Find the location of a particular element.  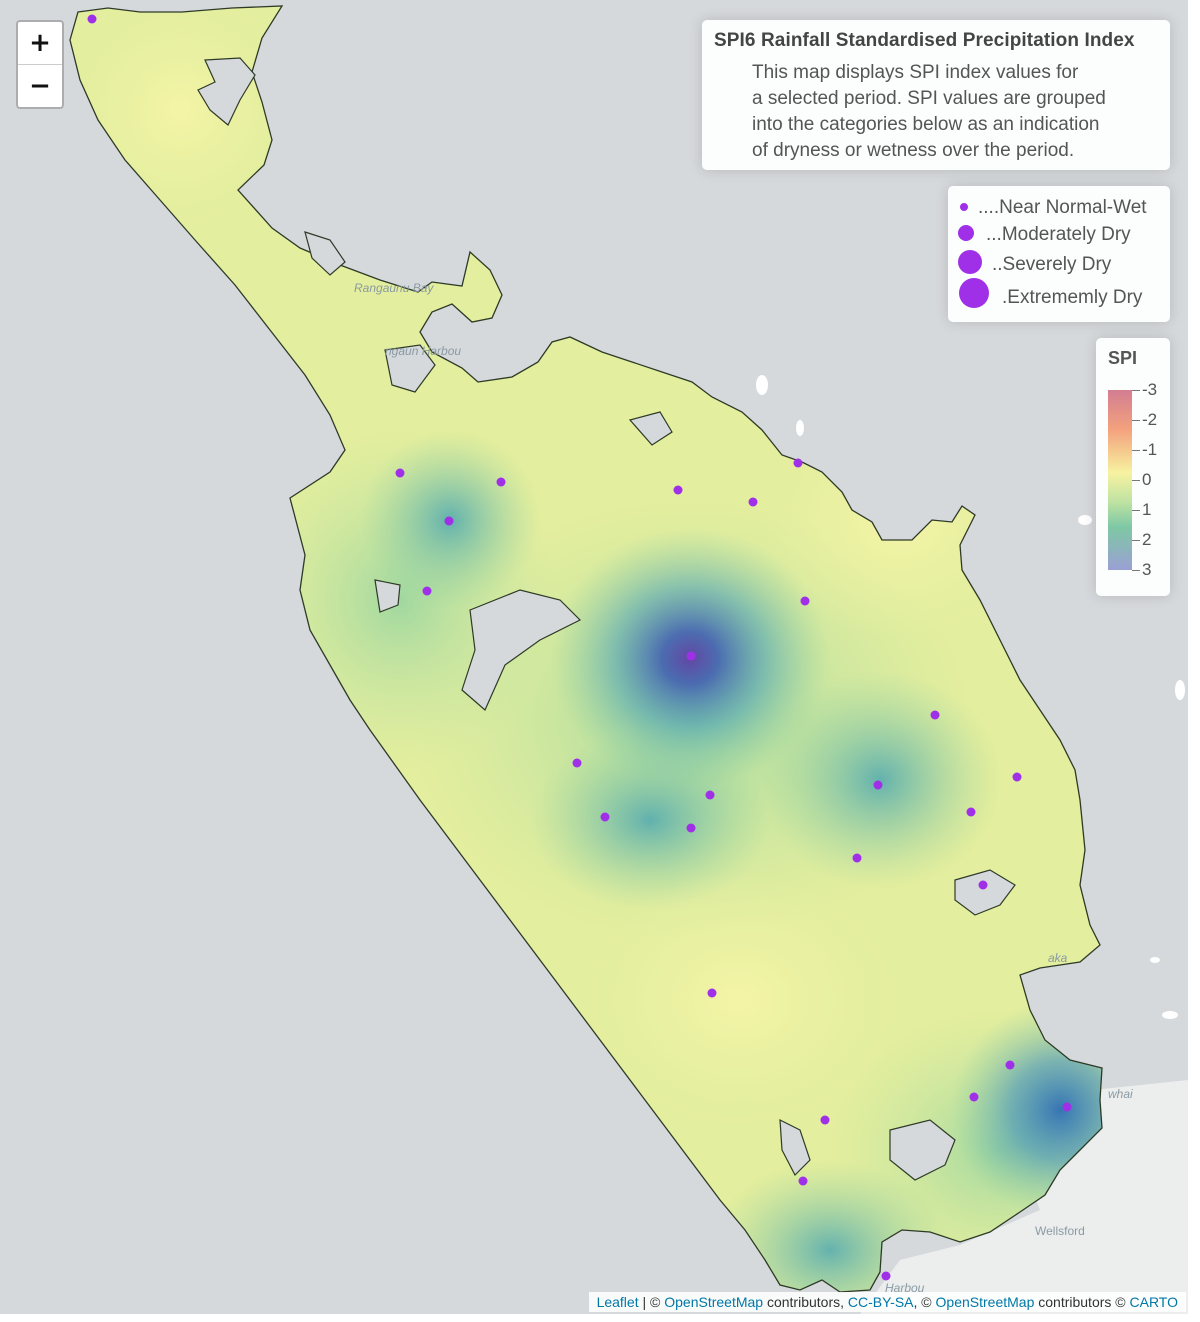

legend-label-extremely-dry: .Extrememly Dry is located at coordinates (1072, 297).